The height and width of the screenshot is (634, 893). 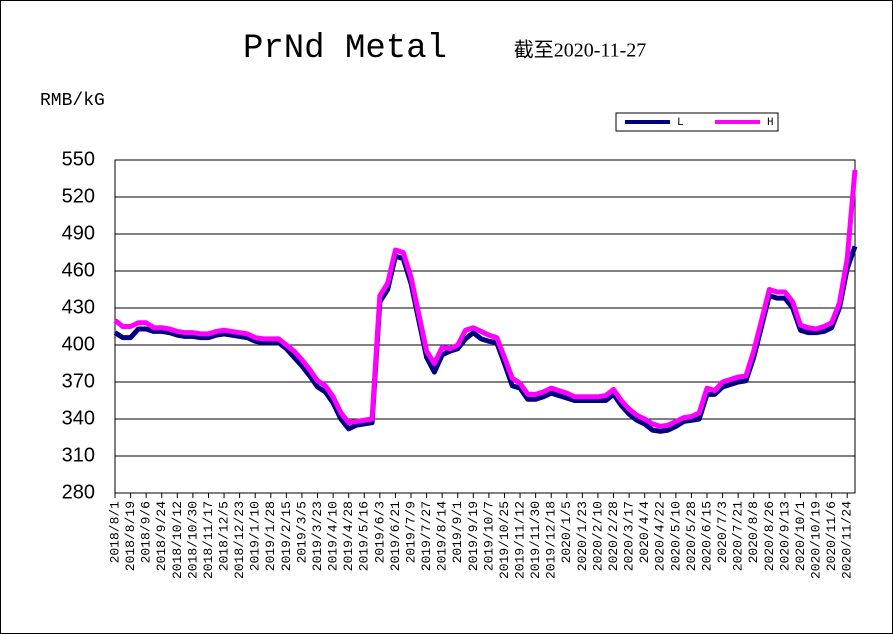 I want to click on x-tick-label: 2020/8/8, so click(x=753, y=532).